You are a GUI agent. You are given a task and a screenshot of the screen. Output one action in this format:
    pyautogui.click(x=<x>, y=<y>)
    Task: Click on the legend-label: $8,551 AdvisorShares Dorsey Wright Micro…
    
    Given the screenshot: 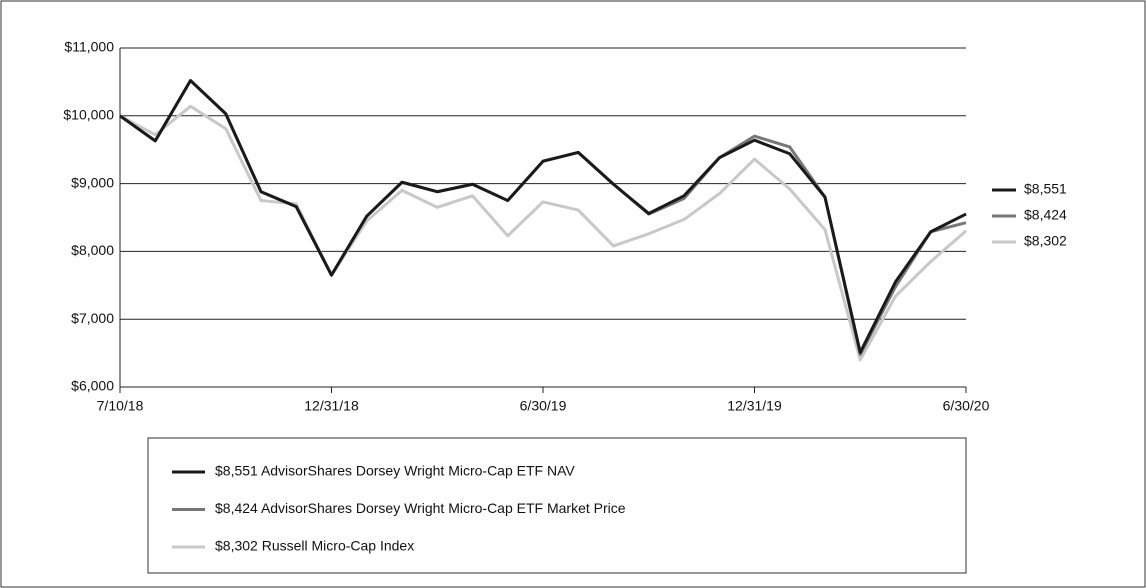 What is the action you would take?
    pyautogui.click(x=395, y=471)
    